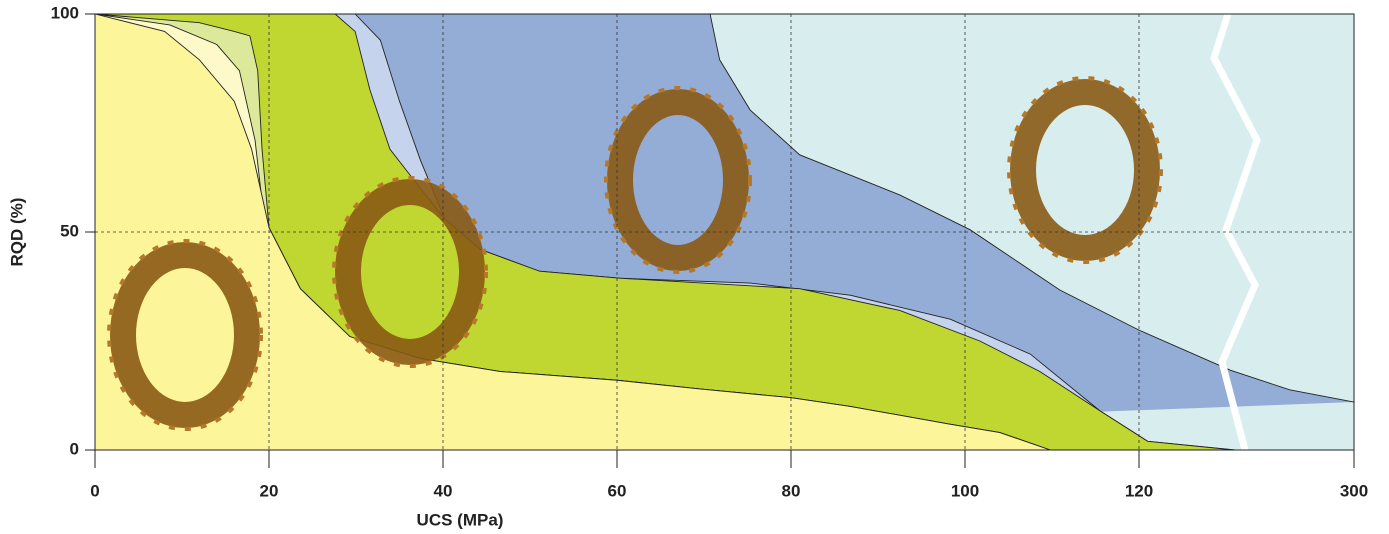  What do you see at coordinates (1235, 231) in the screenshot?
I see `axis-break` at bounding box center [1235, 231].